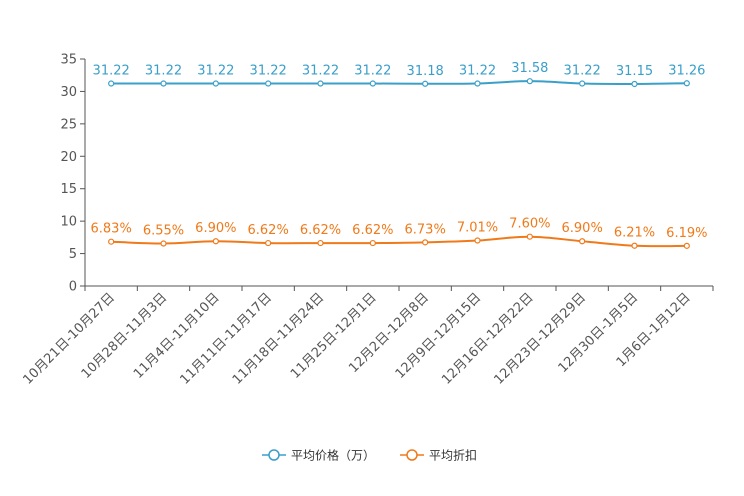  What do you see at coordinates (529, 68) in the screenshot?
I see `data-label: 31.58` at bounding box center [529, 68].